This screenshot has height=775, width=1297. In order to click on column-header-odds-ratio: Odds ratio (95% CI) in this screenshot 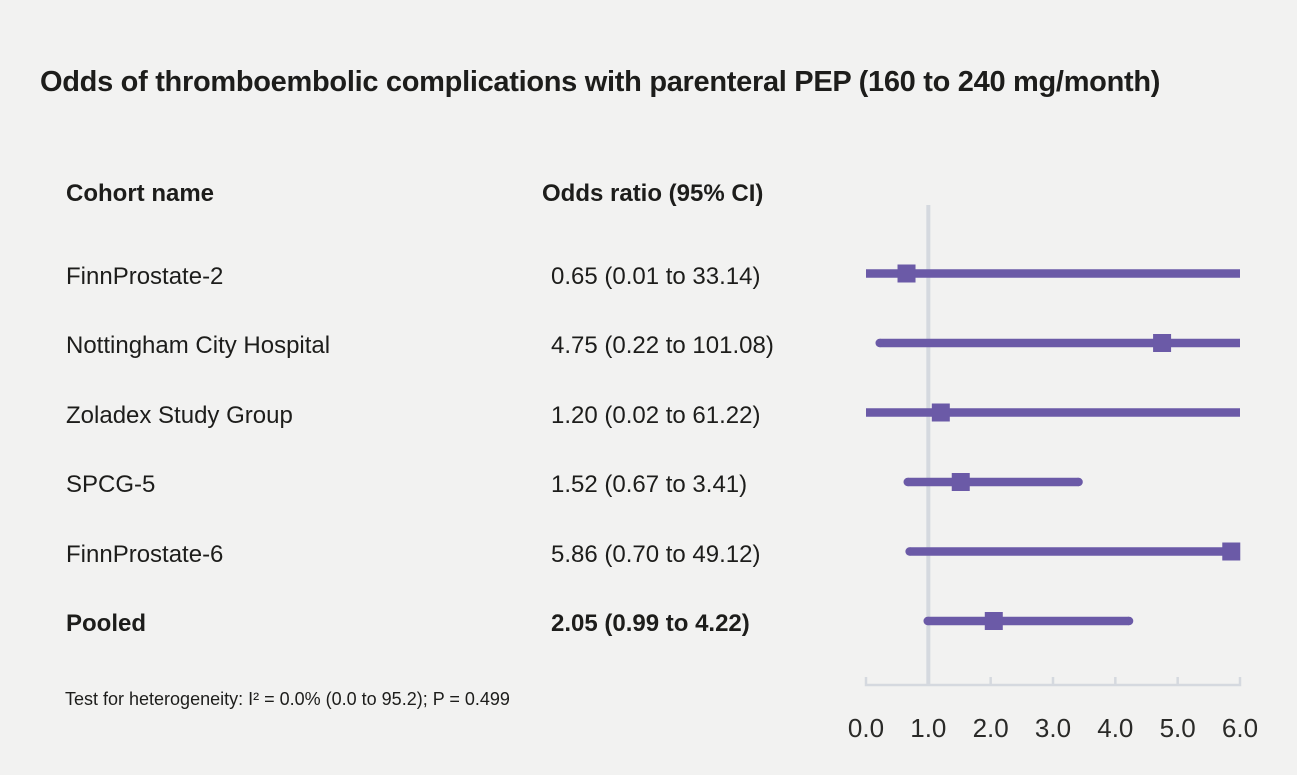, I will do `click(653, 193)`.